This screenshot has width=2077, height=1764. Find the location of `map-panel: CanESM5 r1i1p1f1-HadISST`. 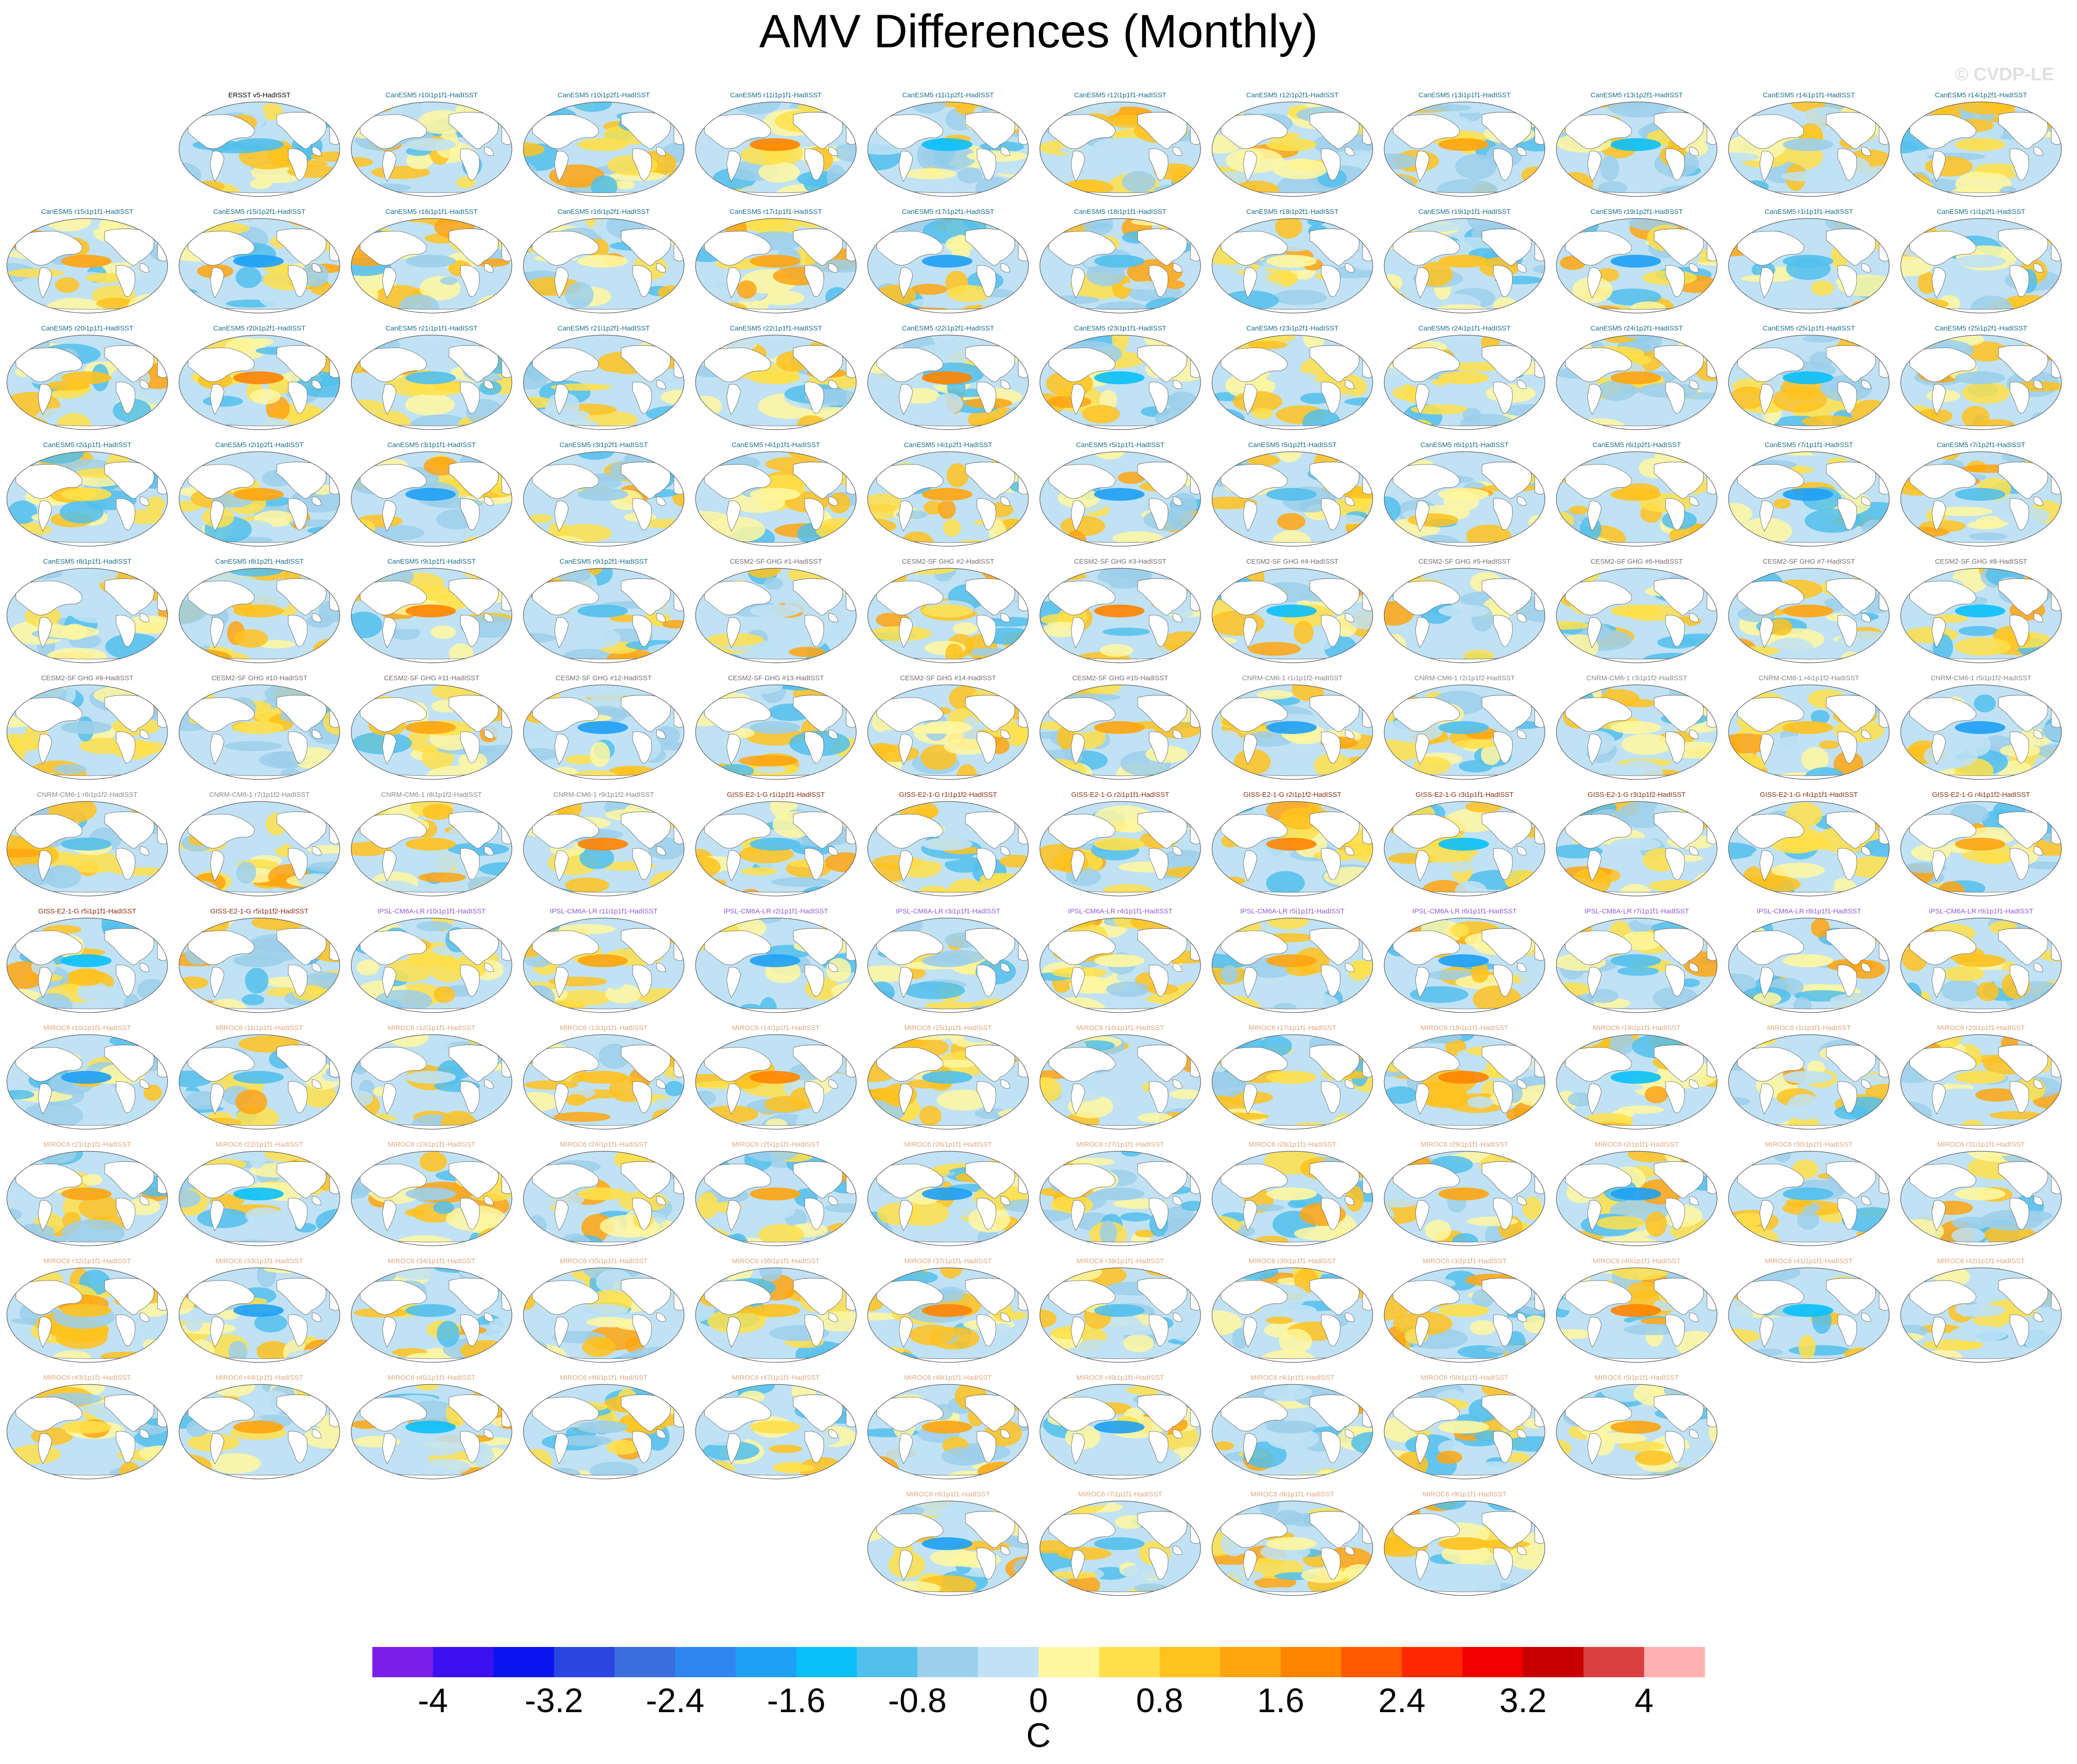

map-panel: CanESM5 r1i1p1f1-HadISST is located at coordinates (1809, 261).